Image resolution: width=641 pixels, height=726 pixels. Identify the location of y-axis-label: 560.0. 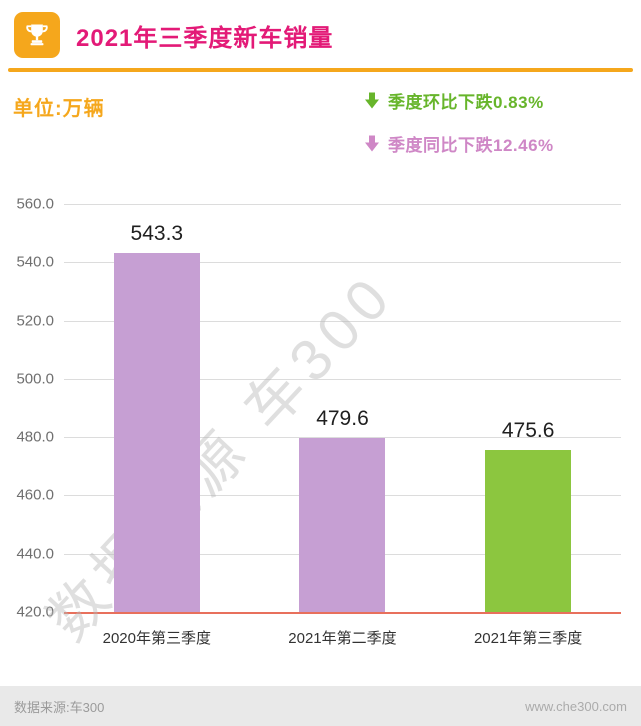
(35, 204).